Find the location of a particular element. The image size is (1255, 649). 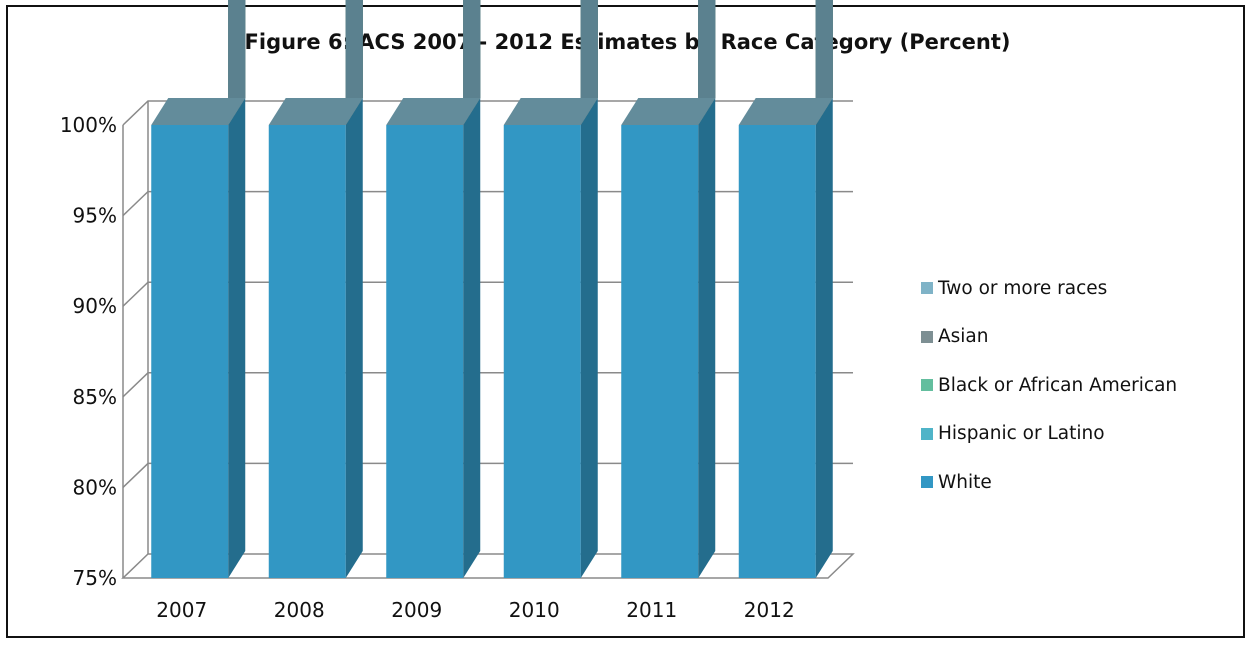

bar-top-2012 is located at coordinates (785, 111).